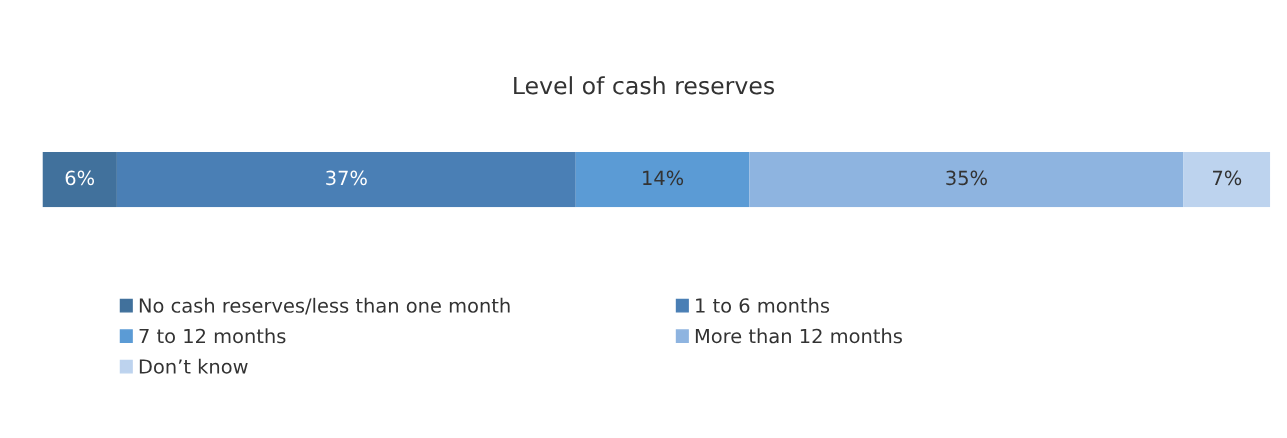  What do you see at coordinates (798, 336) in the screenshot?
I see `legend-label: More than 12 months` at bounding box center [798, 336].